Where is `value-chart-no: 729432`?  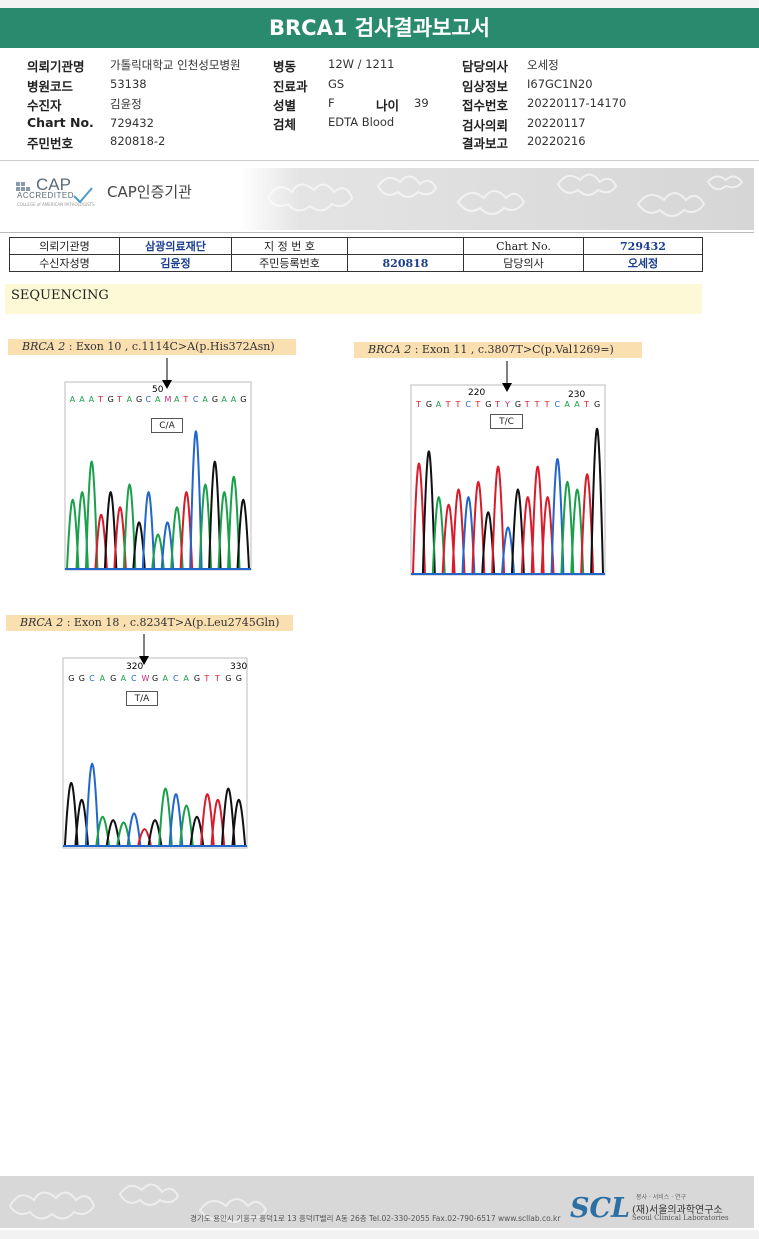 value-chart-no: 729432 is located at coordinates (132, 123).